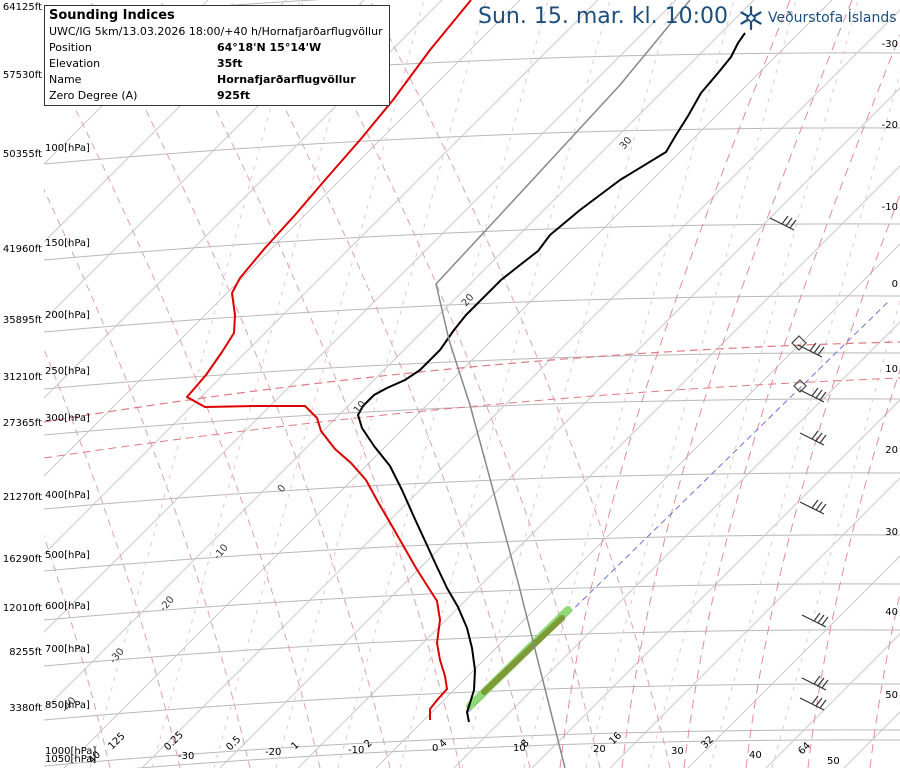 The height and width of the screenshot is (768, 900). Describe the element at coordinates (269, 47) in the screenshot. I see `indices-value: 64°18'N 15°14'W` at that location.